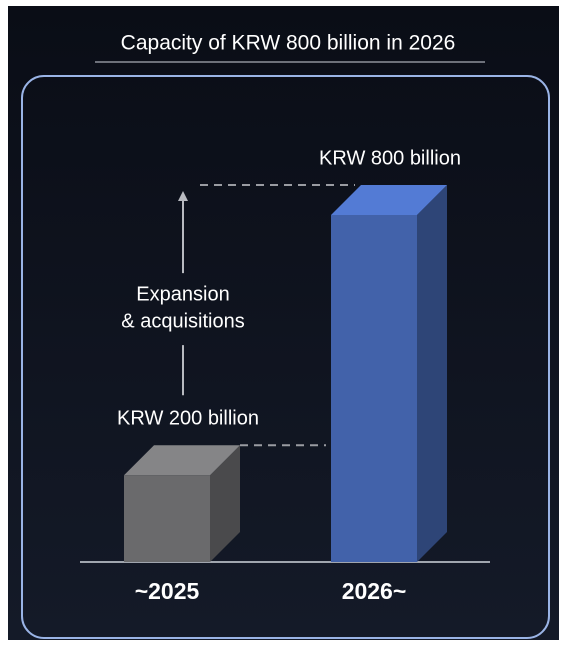 This screenshot has height=646, width=563. What do you see at coordinates (374, 591) in the screenshot?
I see `x-tick-label: 2026~` at bounding box center [374, 591].